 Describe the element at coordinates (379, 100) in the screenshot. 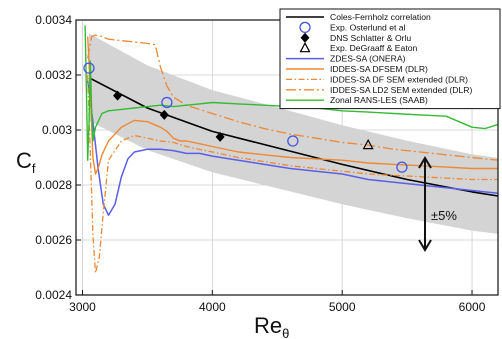

I see `legend-label-zonal-rans-les-saab: Zonal RANS-LES (SAAB)` at that location.